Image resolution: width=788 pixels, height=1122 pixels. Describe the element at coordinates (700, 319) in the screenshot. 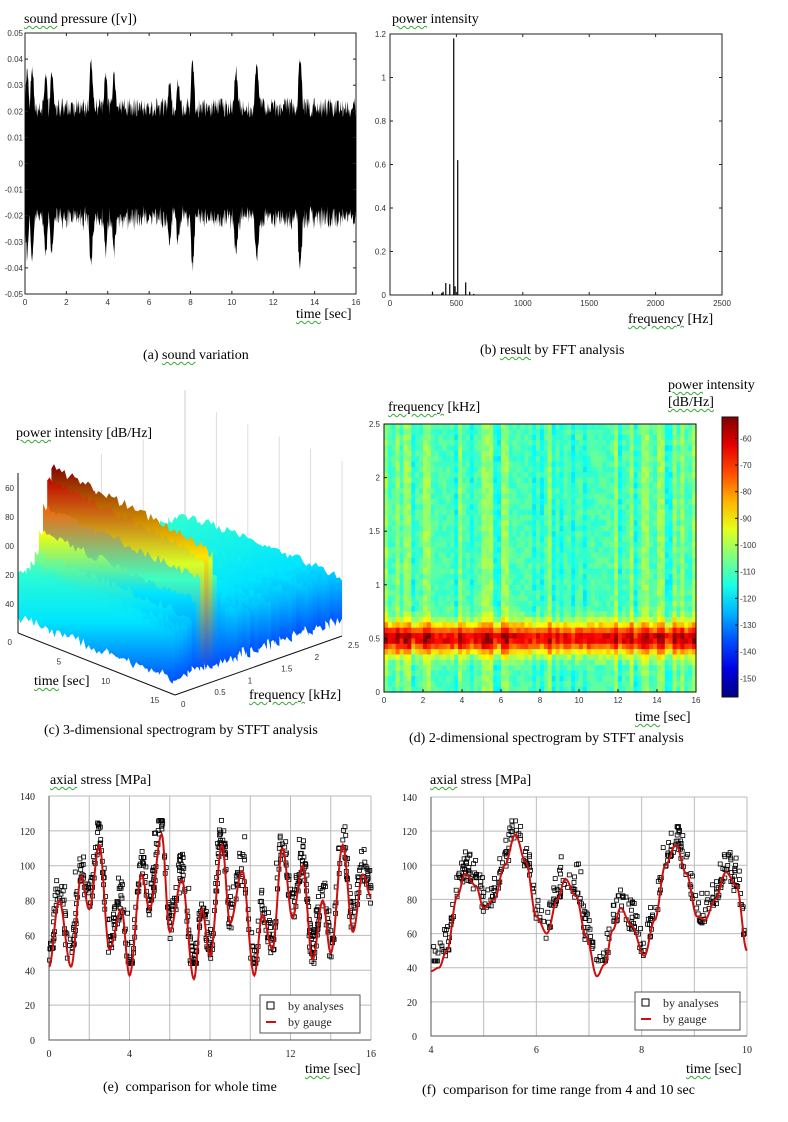

I see `chart-b-xlabel-rest: [Hz]` at that location.